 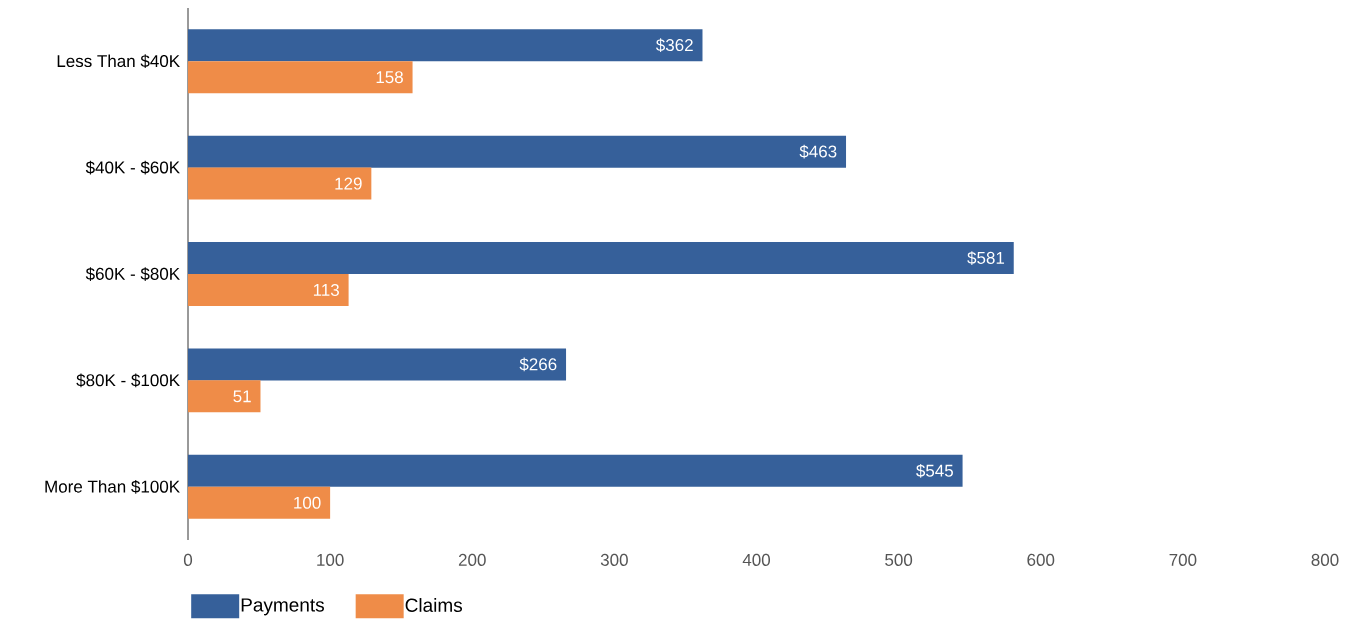 I want to click on x-tick-label: 600, so click(x=1041, y=559).